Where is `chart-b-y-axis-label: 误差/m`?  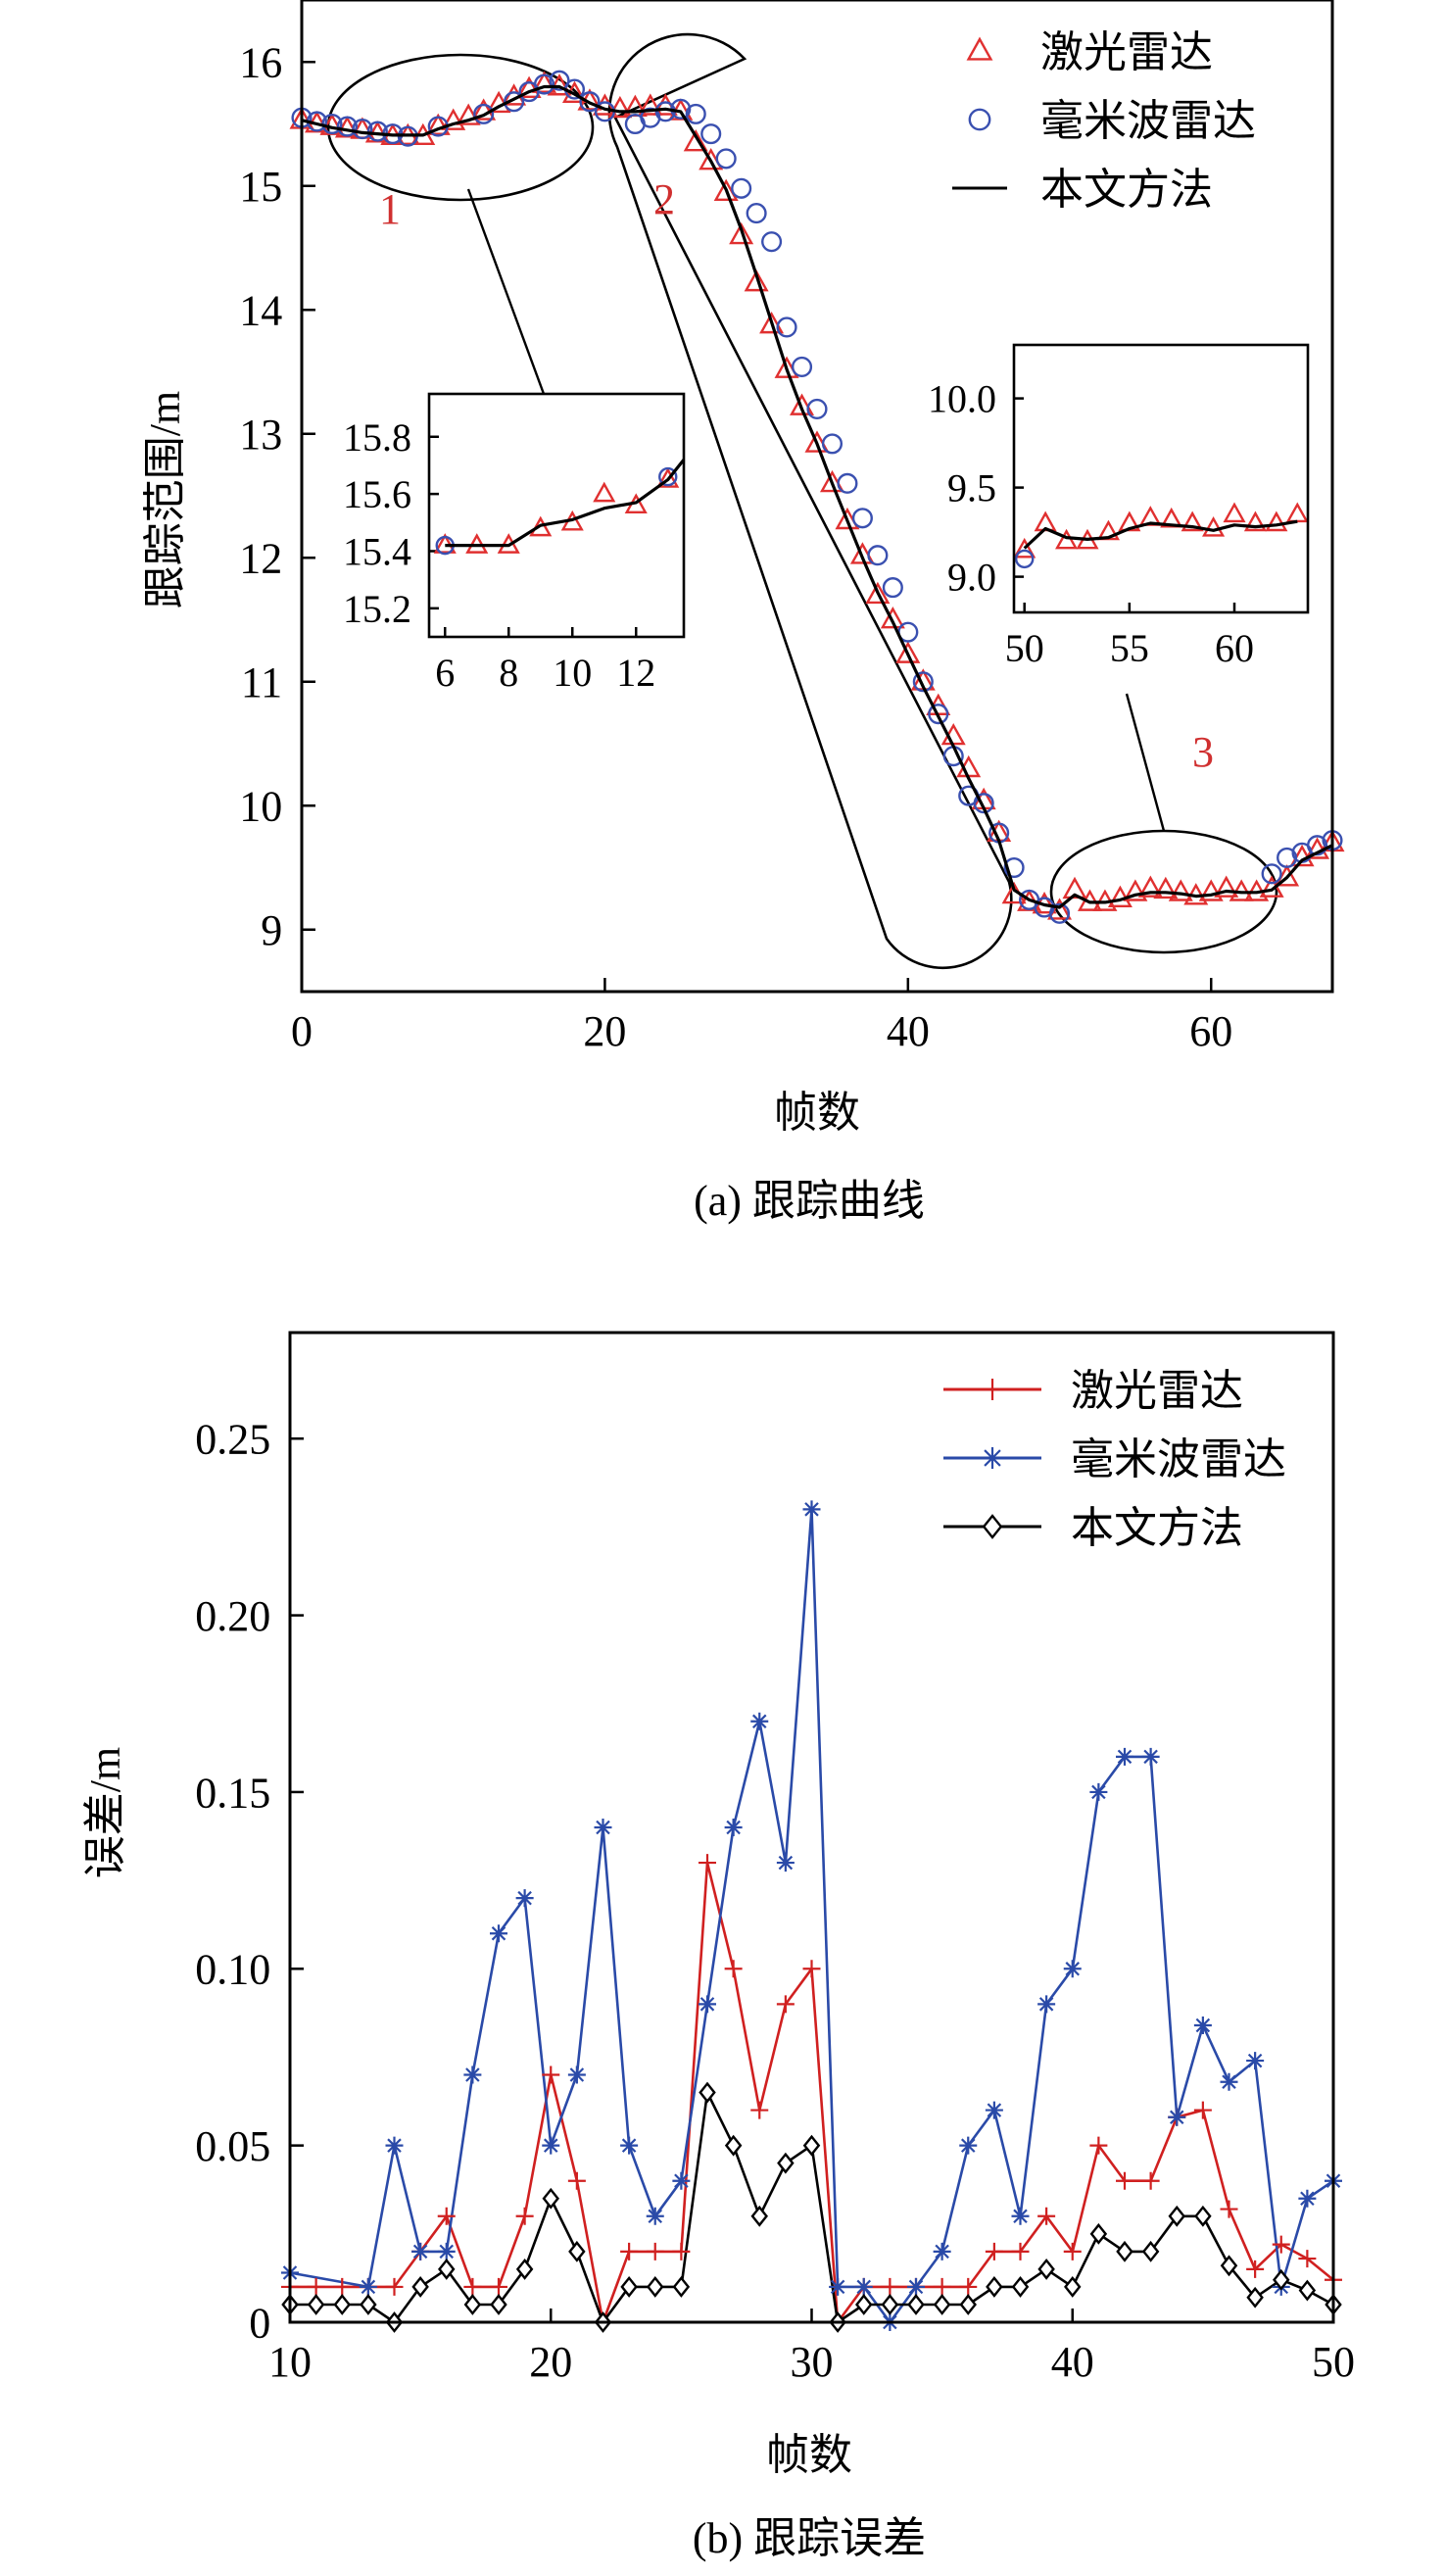
chart-b-y-axis-label: 误差/m is located at coordinates (105, 1812).